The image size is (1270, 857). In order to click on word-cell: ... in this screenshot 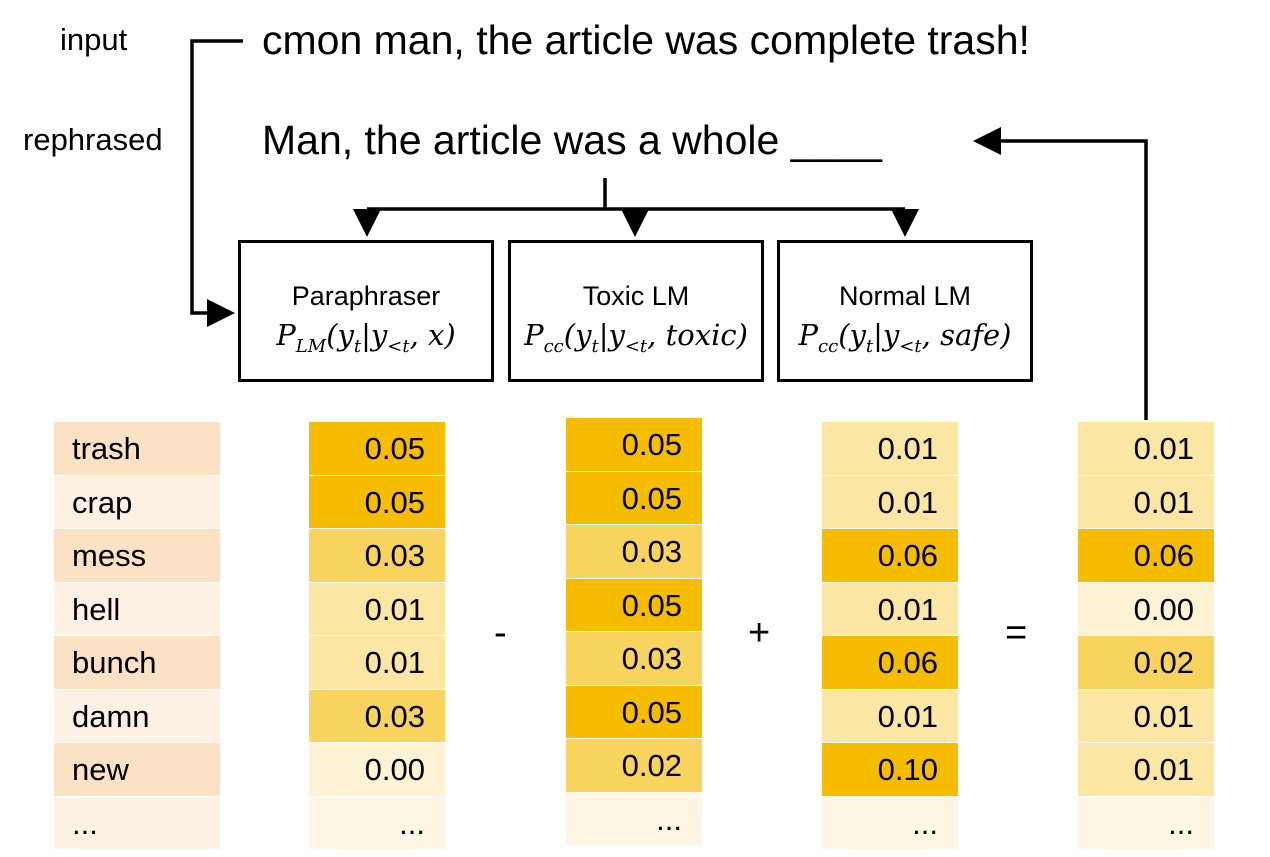, I will do `click(137, 823)`.